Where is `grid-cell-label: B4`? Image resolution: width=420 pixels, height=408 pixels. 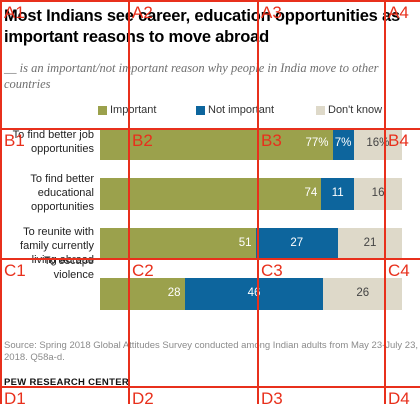
grid-cell-label: B4 is located at coordinates (398, 140).